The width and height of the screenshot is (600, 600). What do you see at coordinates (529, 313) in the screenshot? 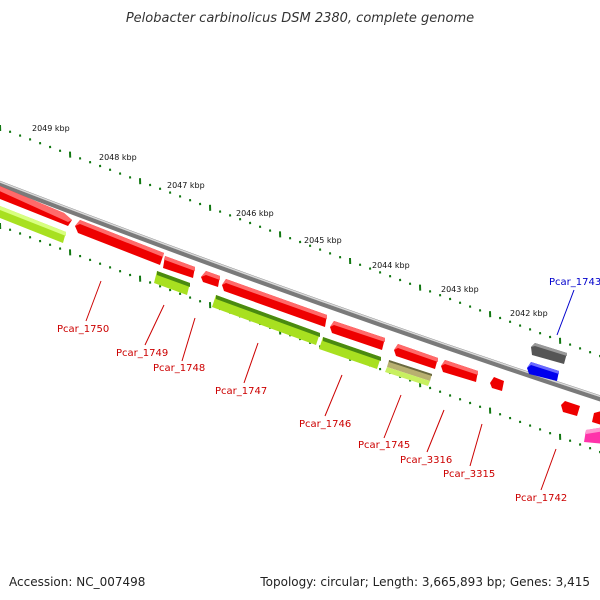
I see `kbp-label-2042: 2042 kbp` at bounding box center [529, 313].